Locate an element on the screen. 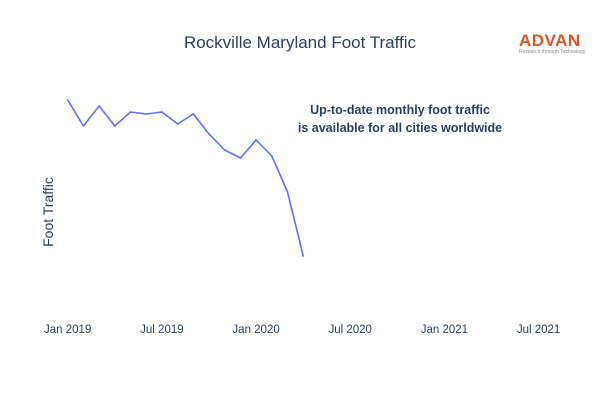 The width and height of the screenshot is (600, 400). annotation-line-2: is available for all cities worldwide is located at coordinates (400, 128).